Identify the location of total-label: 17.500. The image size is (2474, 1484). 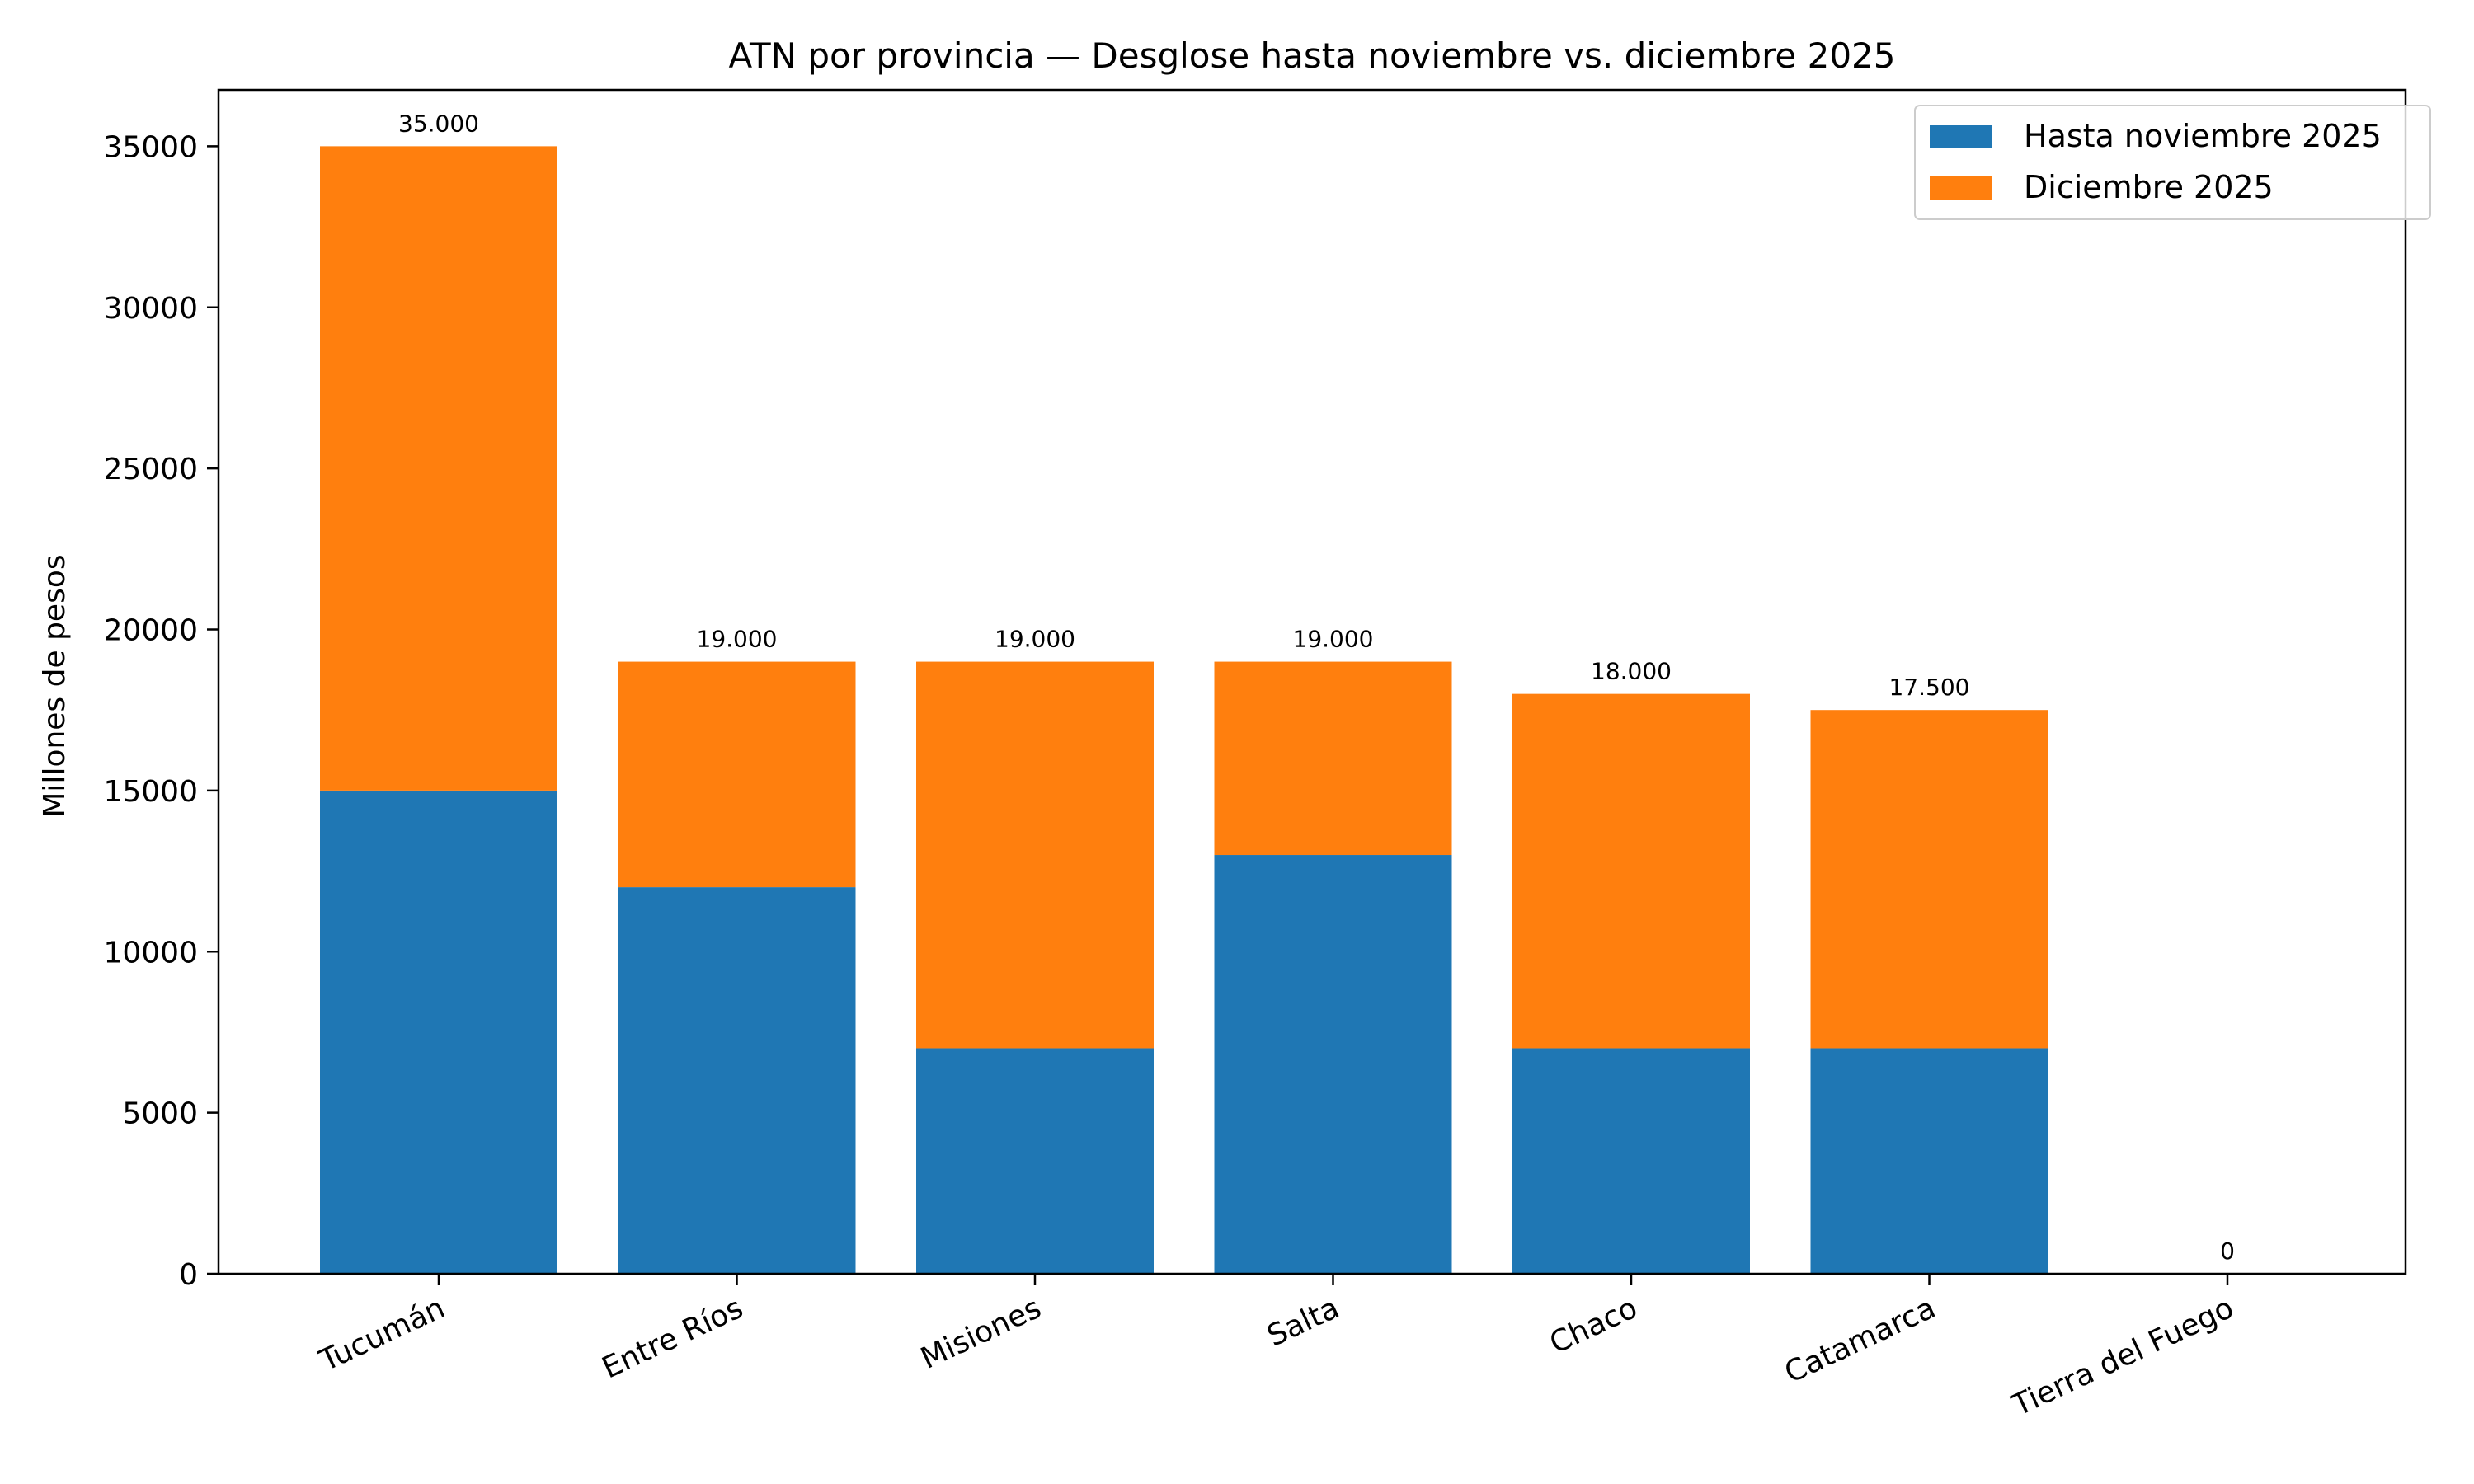
(1929, 687).